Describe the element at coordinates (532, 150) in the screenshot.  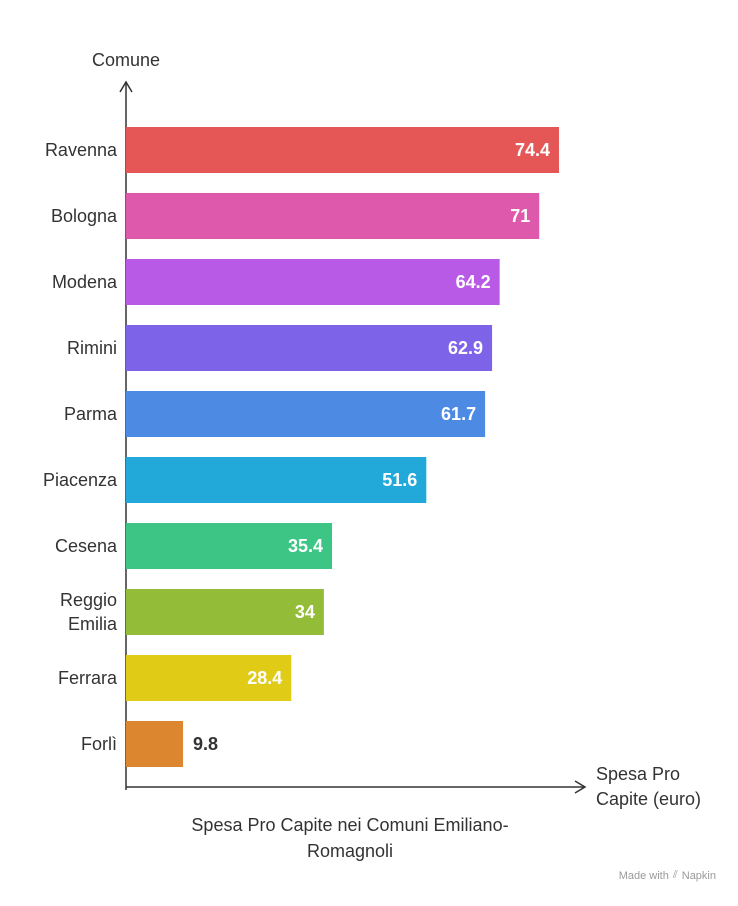
I see `value-label-ravenna: 74.4` at that location.